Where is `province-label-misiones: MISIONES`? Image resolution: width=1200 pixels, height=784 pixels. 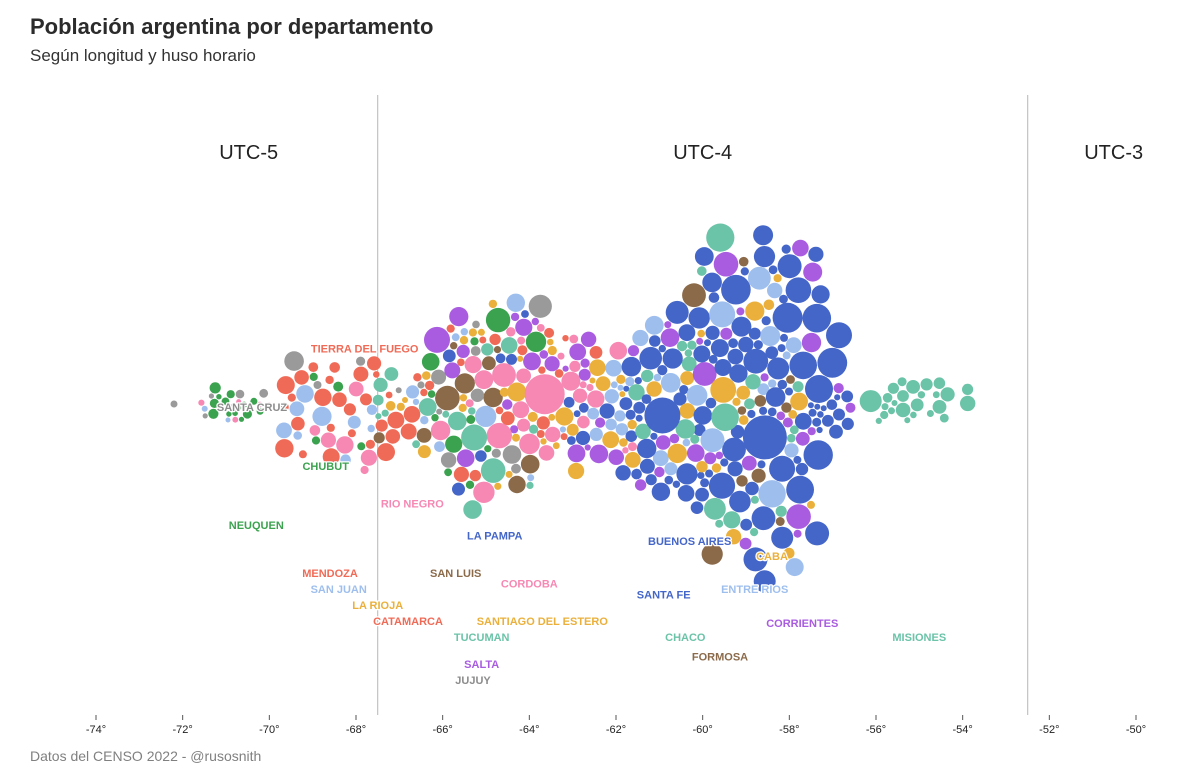 province-label-misiones: MISIONES is located at coordinates (919, 638).